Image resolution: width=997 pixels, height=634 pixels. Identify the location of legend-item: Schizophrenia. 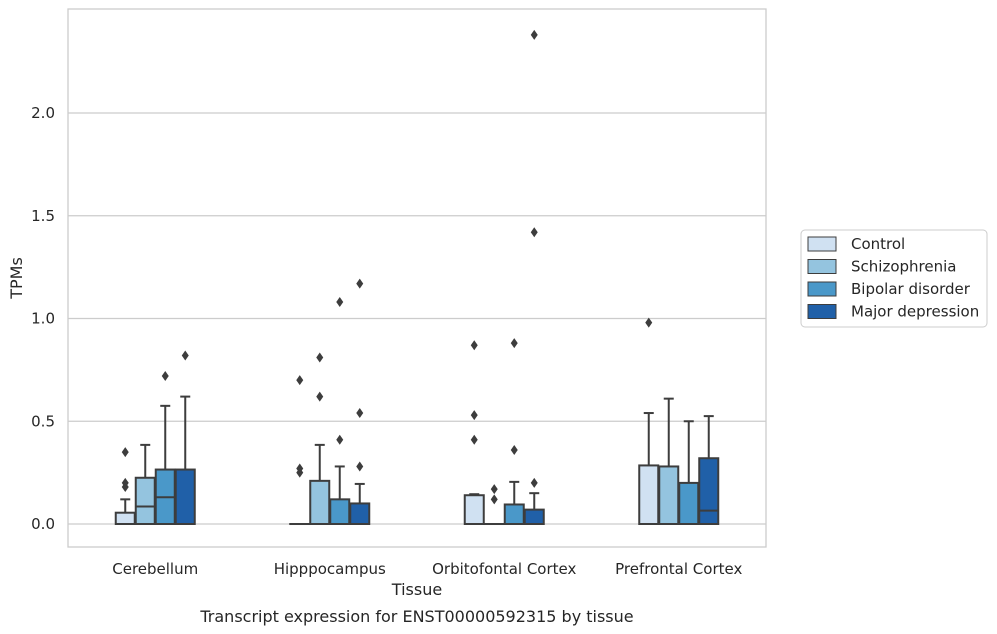
(881, 267).